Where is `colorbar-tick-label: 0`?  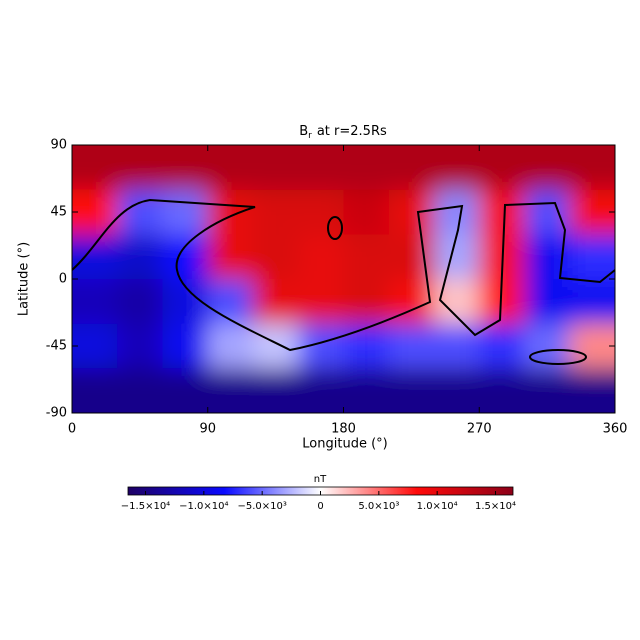 colorbar-tick-label: 0 is located at coordinates (320, 506).